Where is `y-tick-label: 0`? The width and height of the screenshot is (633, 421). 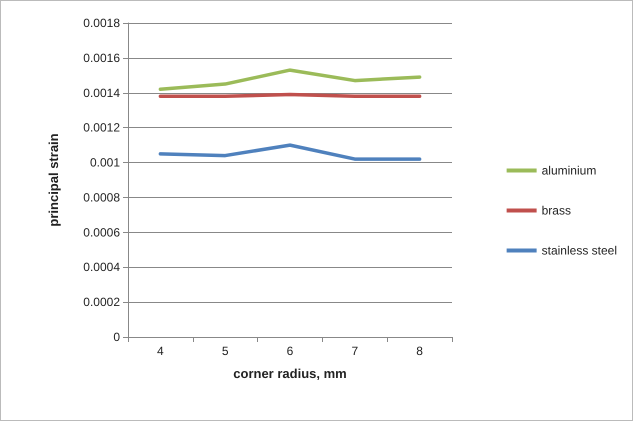 y-tick-label: 0 is located at coordinates (116, 337).